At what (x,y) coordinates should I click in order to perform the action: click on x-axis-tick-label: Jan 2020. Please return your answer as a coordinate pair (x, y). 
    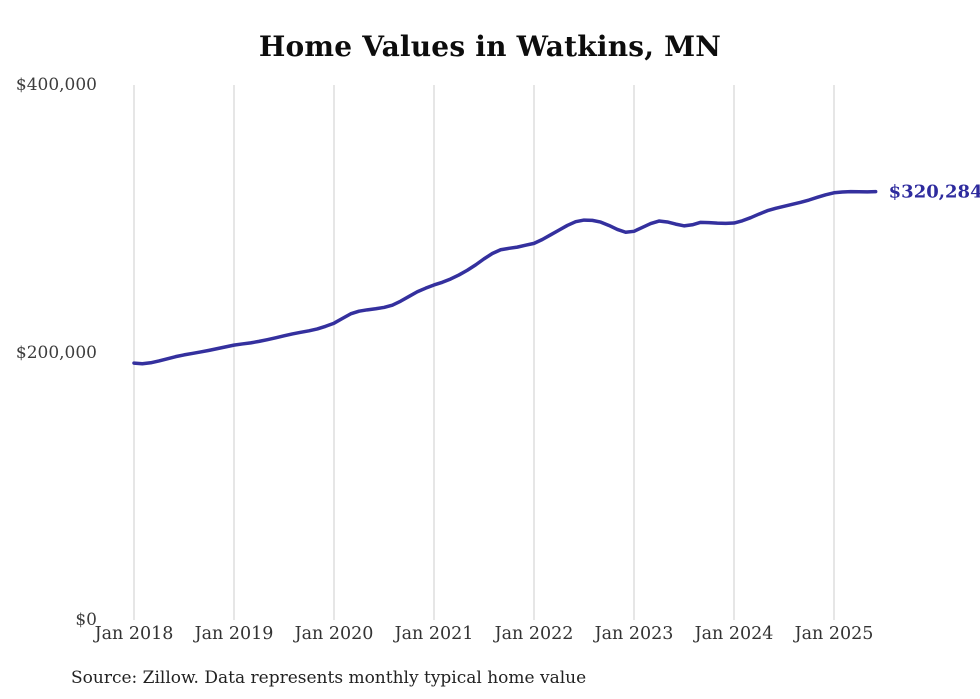
    Looking at the image, I should click on (334, 634).